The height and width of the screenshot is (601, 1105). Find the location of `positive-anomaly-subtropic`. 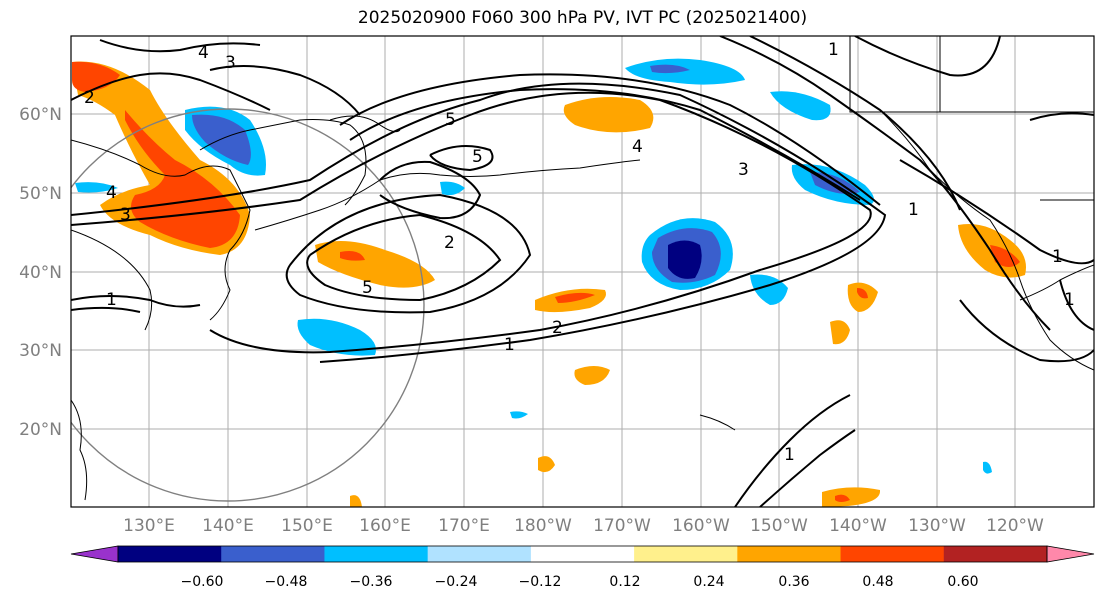

positive-anomaly-subtropic is located at coordinates (592, 375).